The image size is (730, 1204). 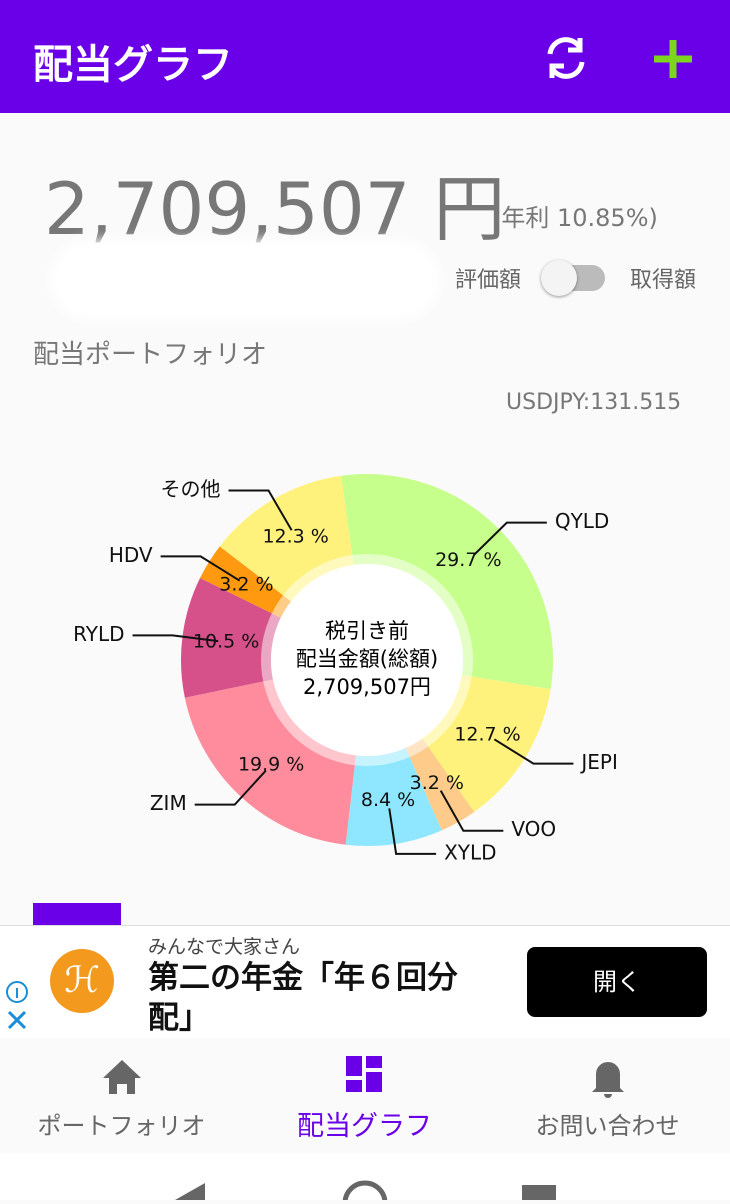 What do you see at coordinates (363, 1077) in the screenshot?
I see `nav-icons` at bounding box center [363, 1077].